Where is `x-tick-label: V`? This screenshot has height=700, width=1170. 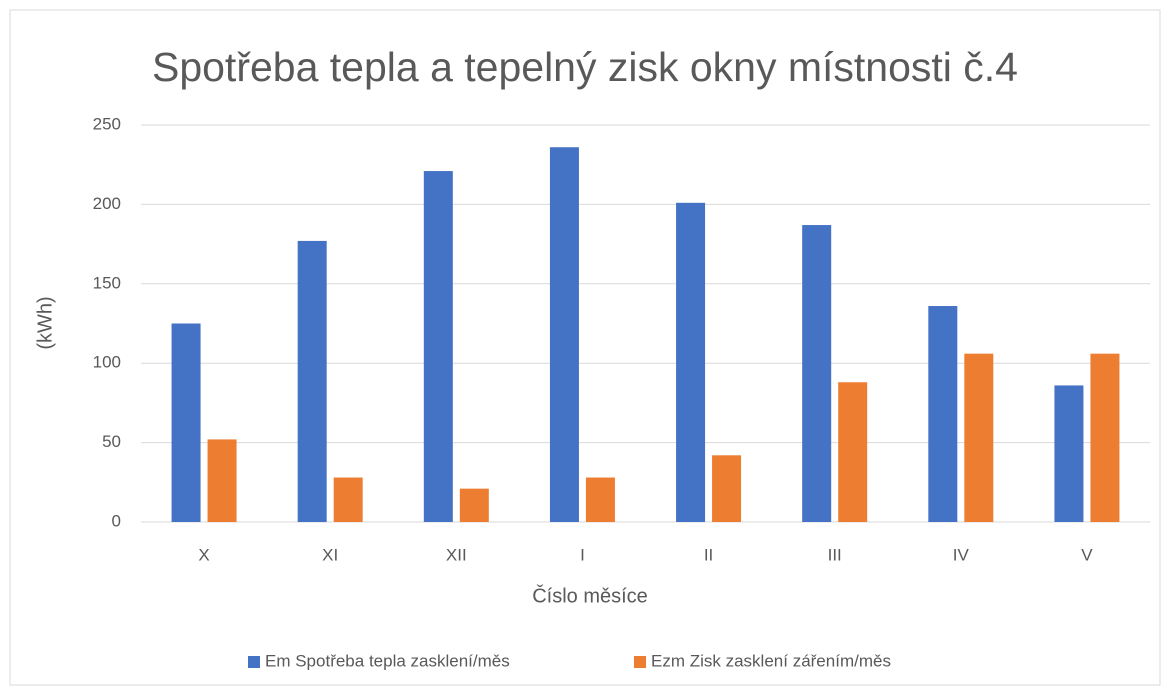 x-tick-label: V is located at coordinates (1087, 554).